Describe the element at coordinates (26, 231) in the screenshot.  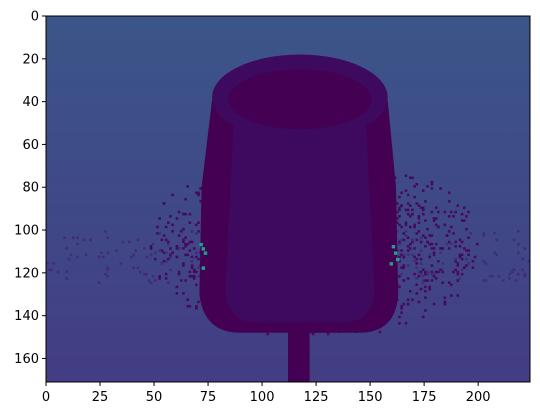
I see `y-tick-label: 100` at that location.